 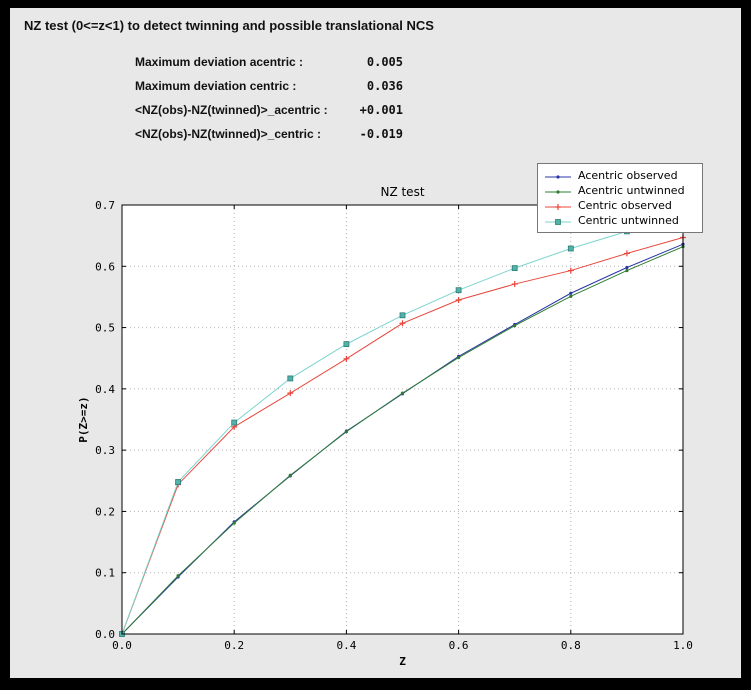 I want to click on svg-text: 0.7, so click(x=105, y=205).